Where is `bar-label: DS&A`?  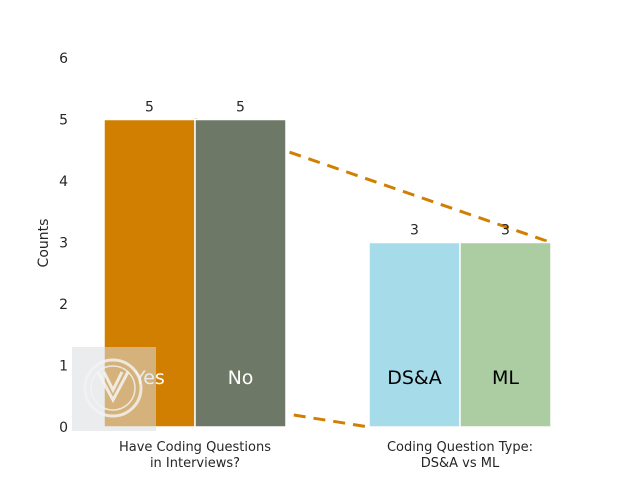
bar-label: DS&A is located at coordinates (414, 378).